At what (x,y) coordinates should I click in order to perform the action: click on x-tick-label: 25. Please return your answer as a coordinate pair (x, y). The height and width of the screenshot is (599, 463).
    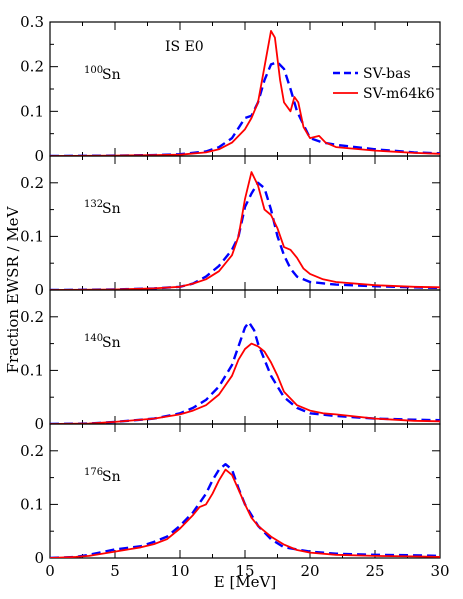
    Looking at the image, I should click on (374, 571).